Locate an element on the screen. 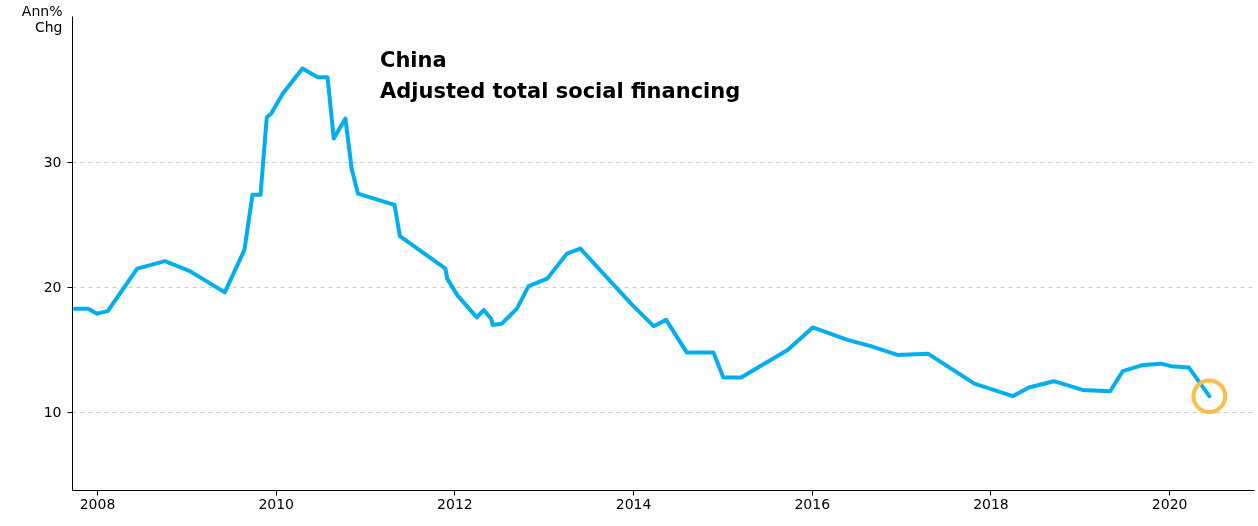 This screenshot has height=526, width=1258. x-tick-label: 2020 is located at coordinates (1169, 503).